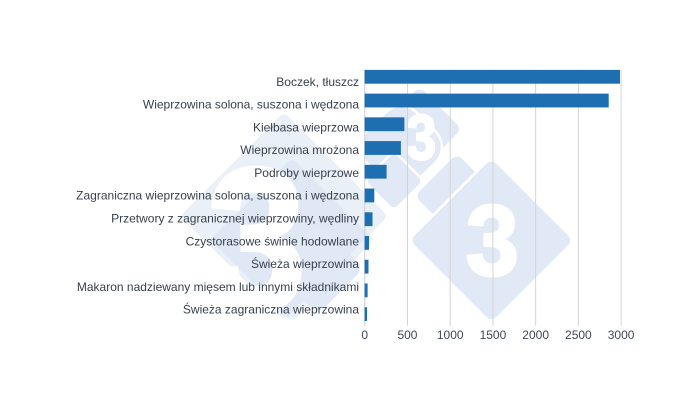 The image size is (700, 405). I want to click on svg-text: 500, so click(407, 335).